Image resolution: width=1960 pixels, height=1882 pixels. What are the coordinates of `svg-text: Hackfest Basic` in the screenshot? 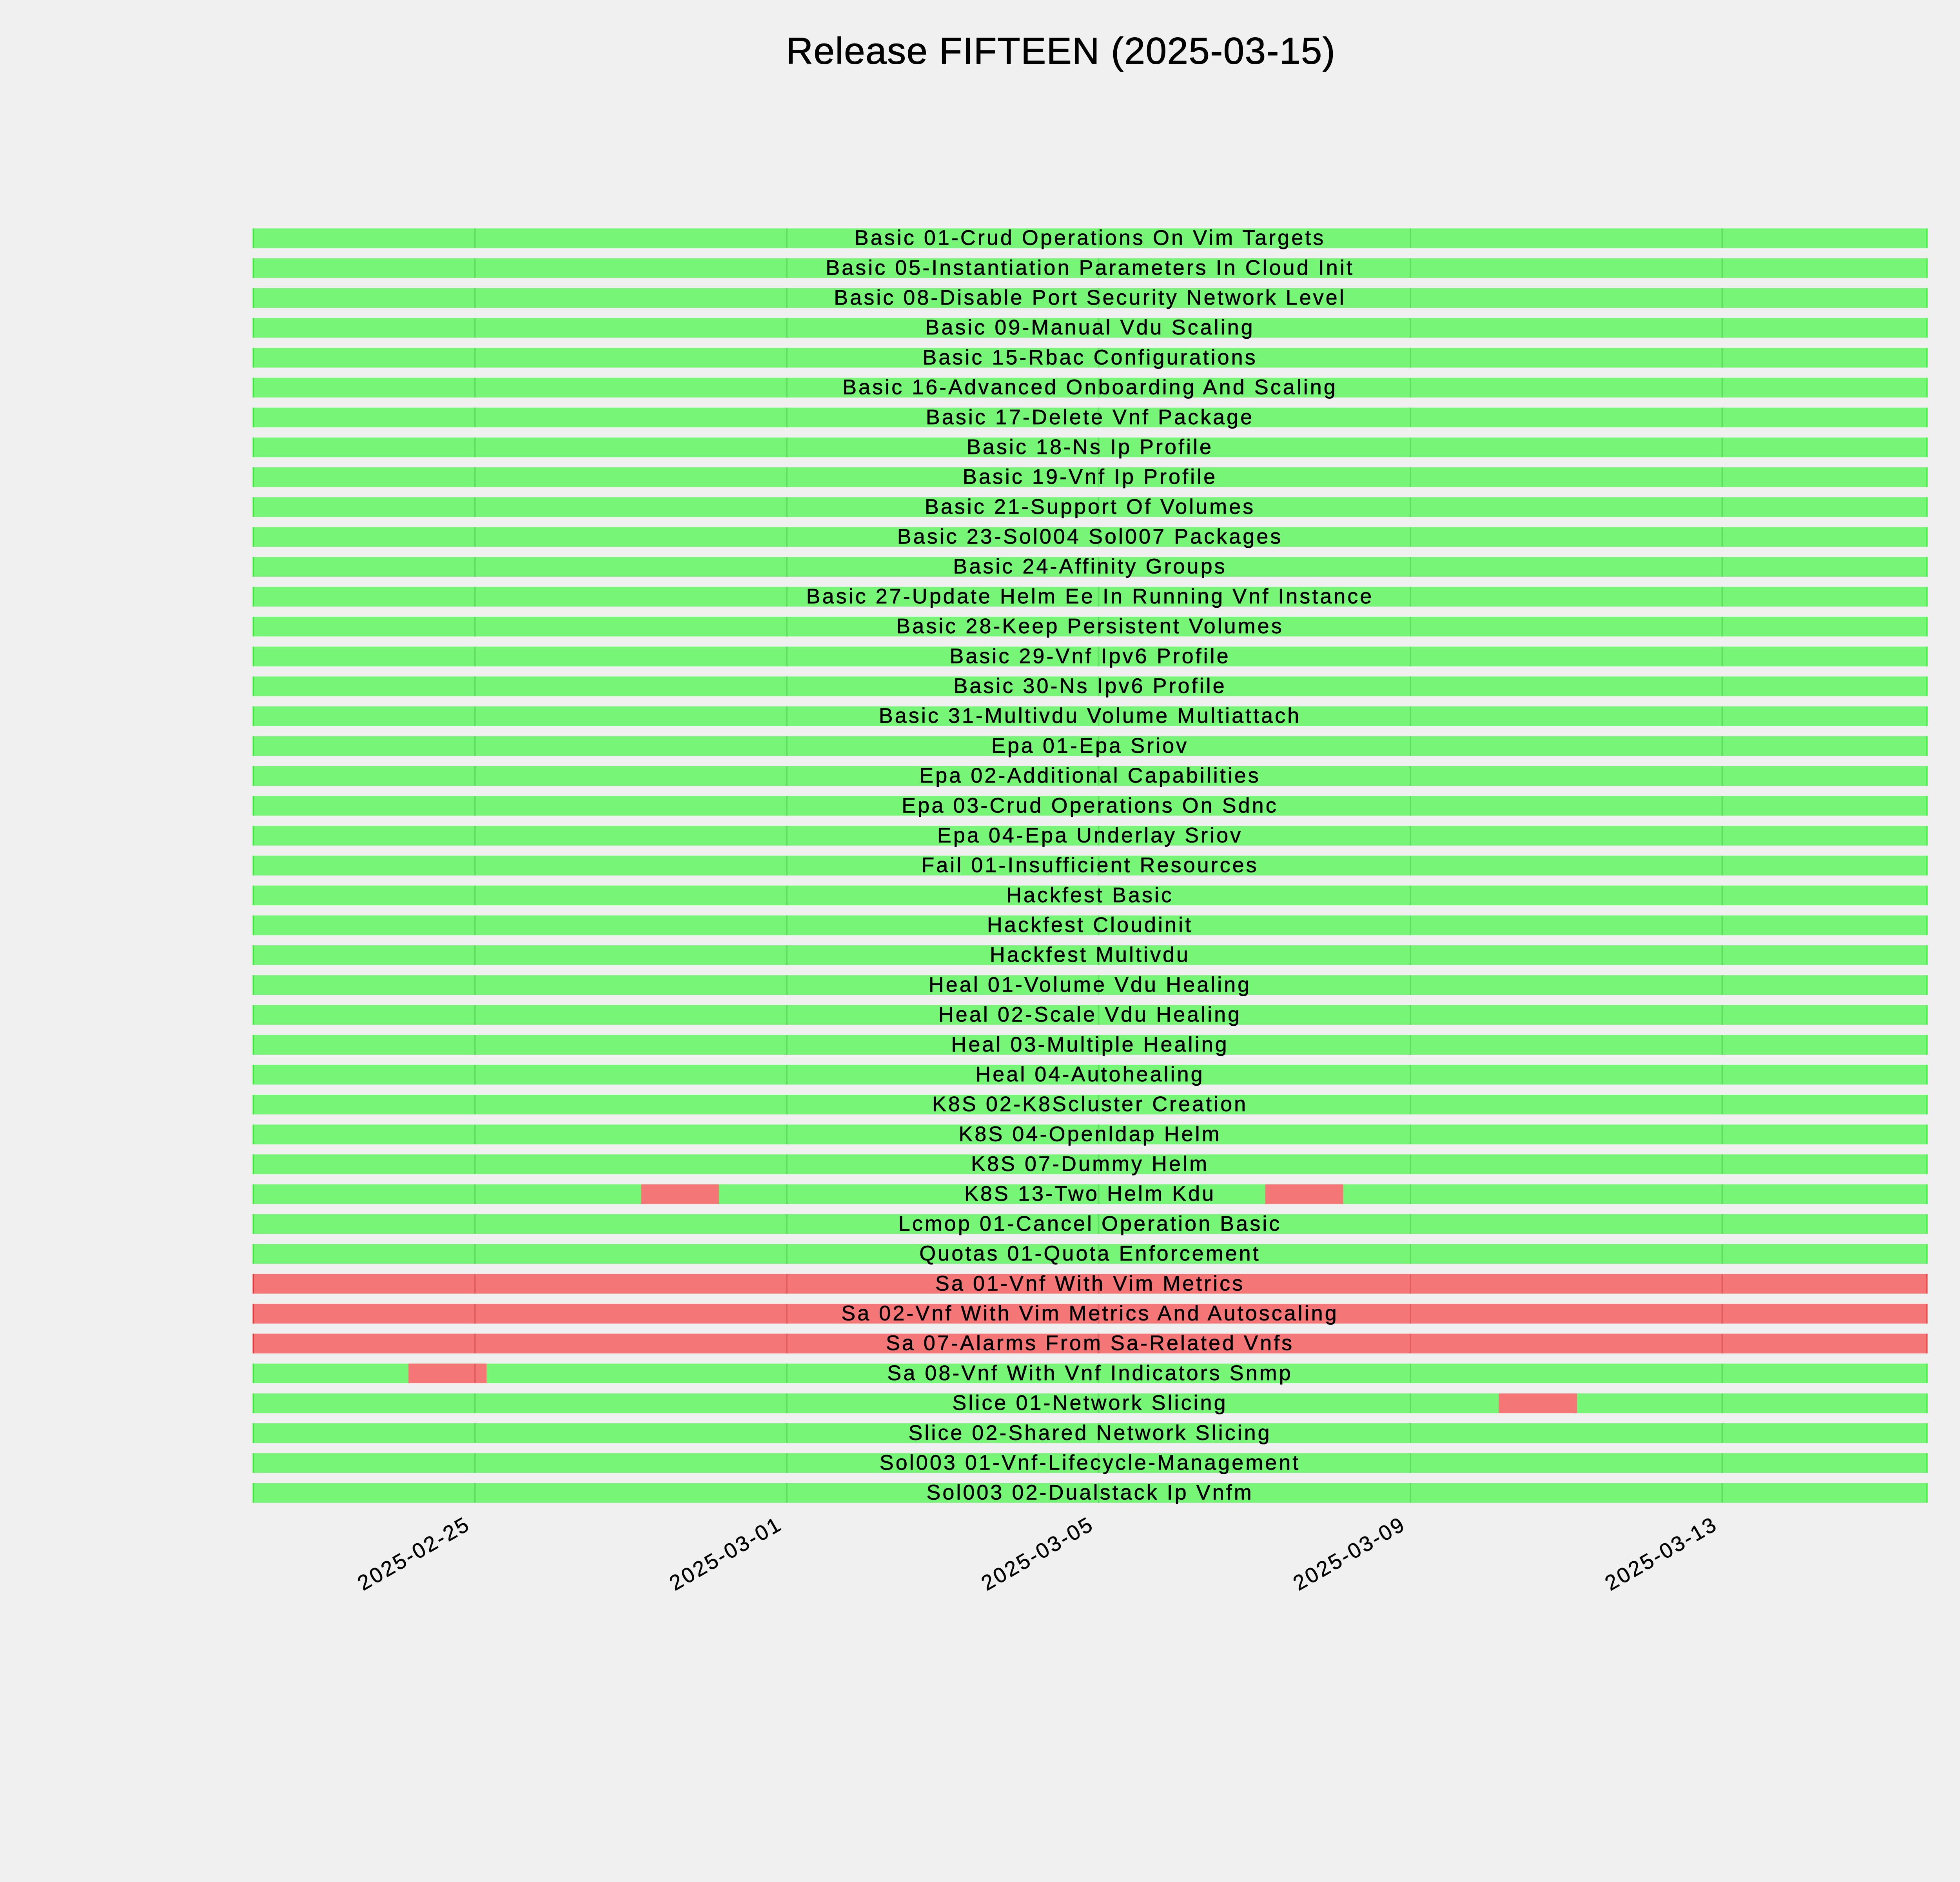 It's located at (1090, 895).